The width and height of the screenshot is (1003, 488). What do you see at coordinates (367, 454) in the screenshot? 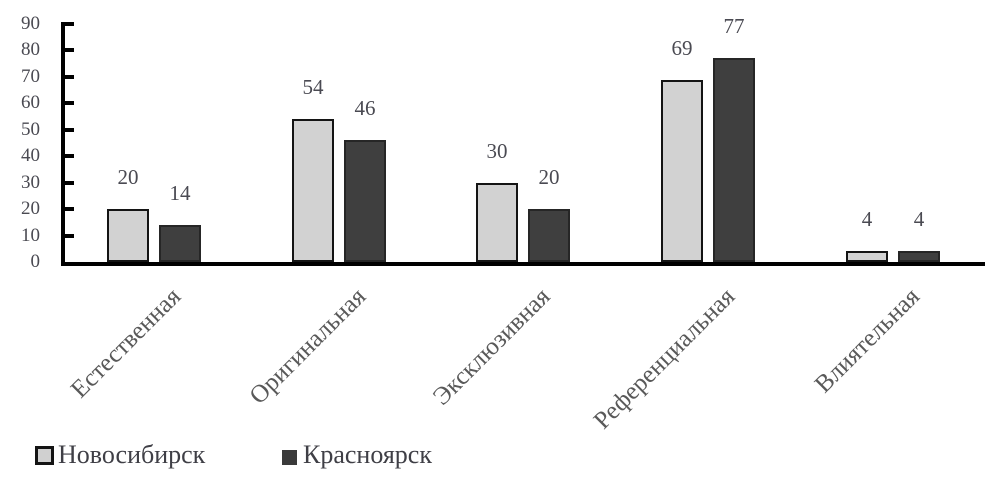
I see `legend-label-1: Красноярск` at bounding box center [367, 454].